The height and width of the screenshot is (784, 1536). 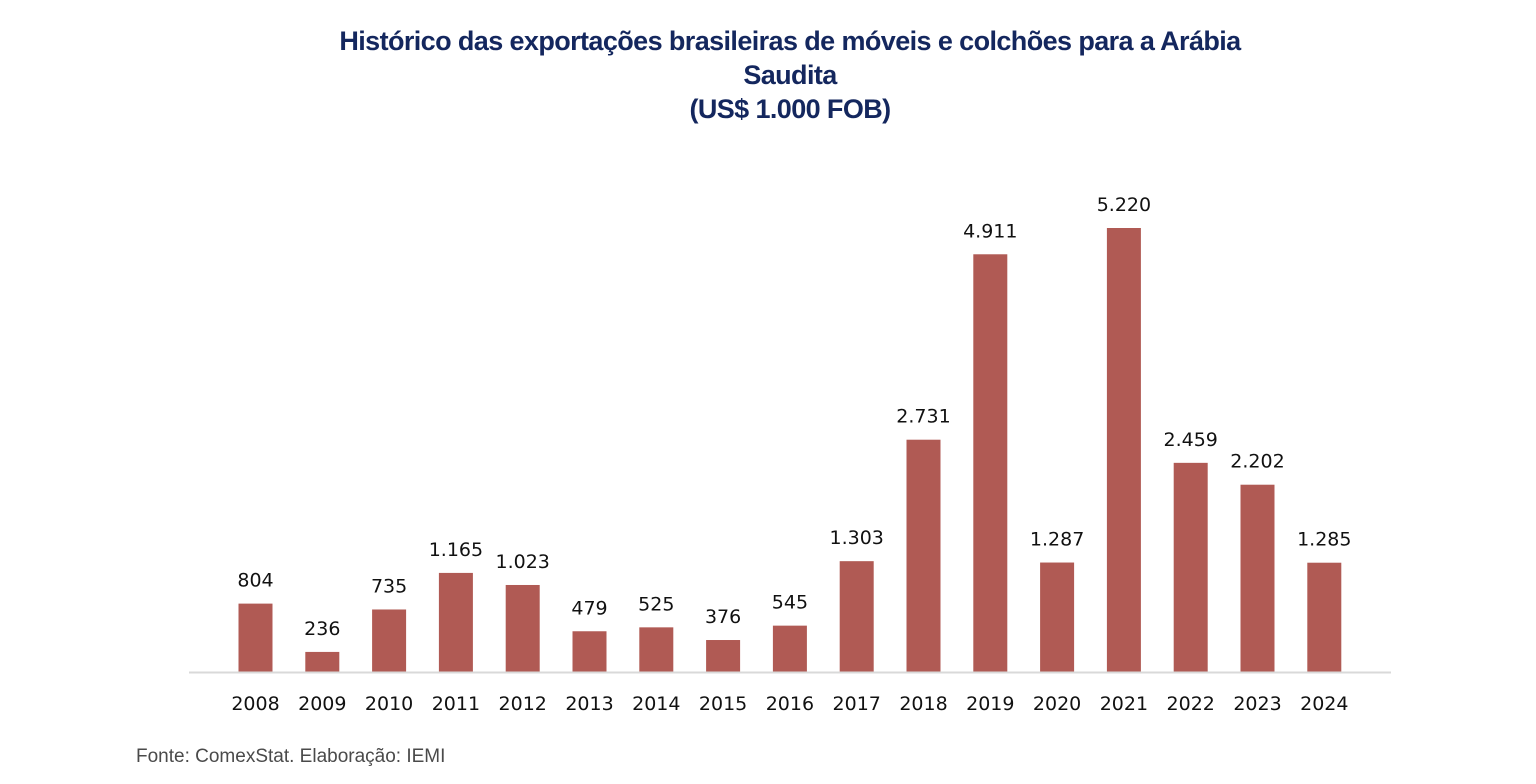 What do you see at coordinates (1190, 440) in the screenshot?
I see `data-label-2022: 2.459` at bounding box center [1190, 440].